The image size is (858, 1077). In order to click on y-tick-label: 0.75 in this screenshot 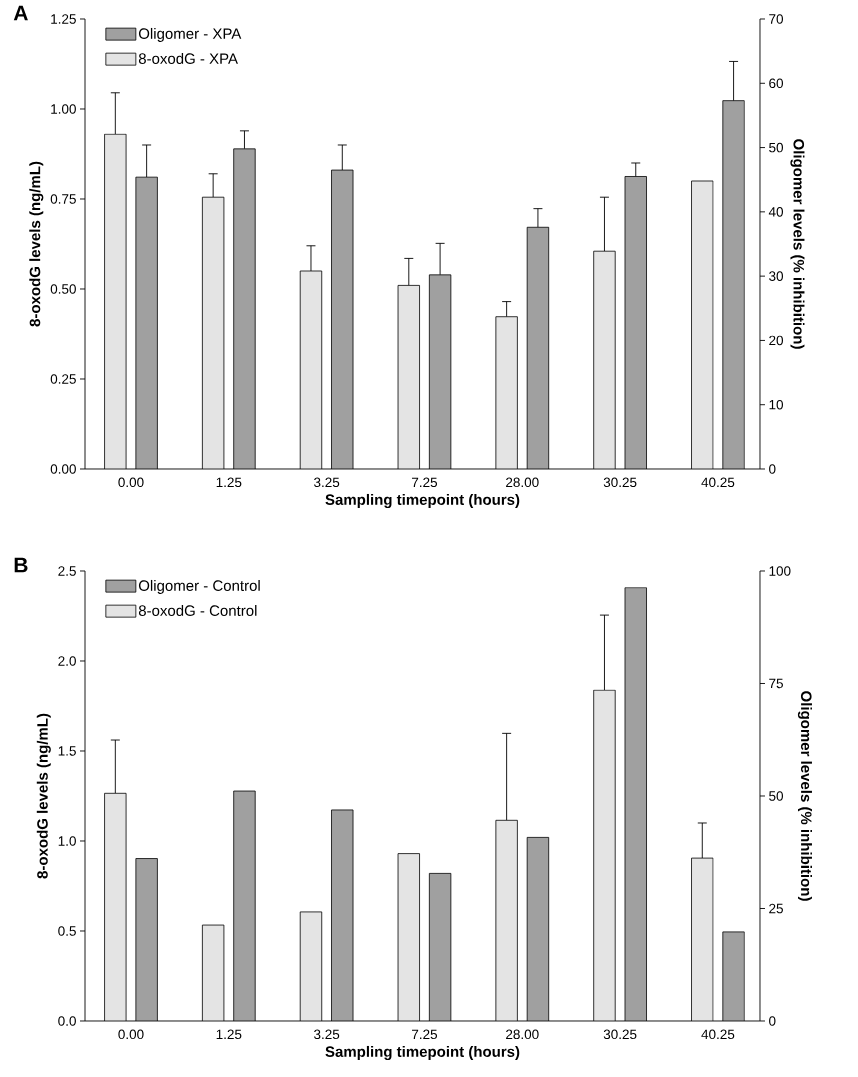, I will do `click(63, 199)`.